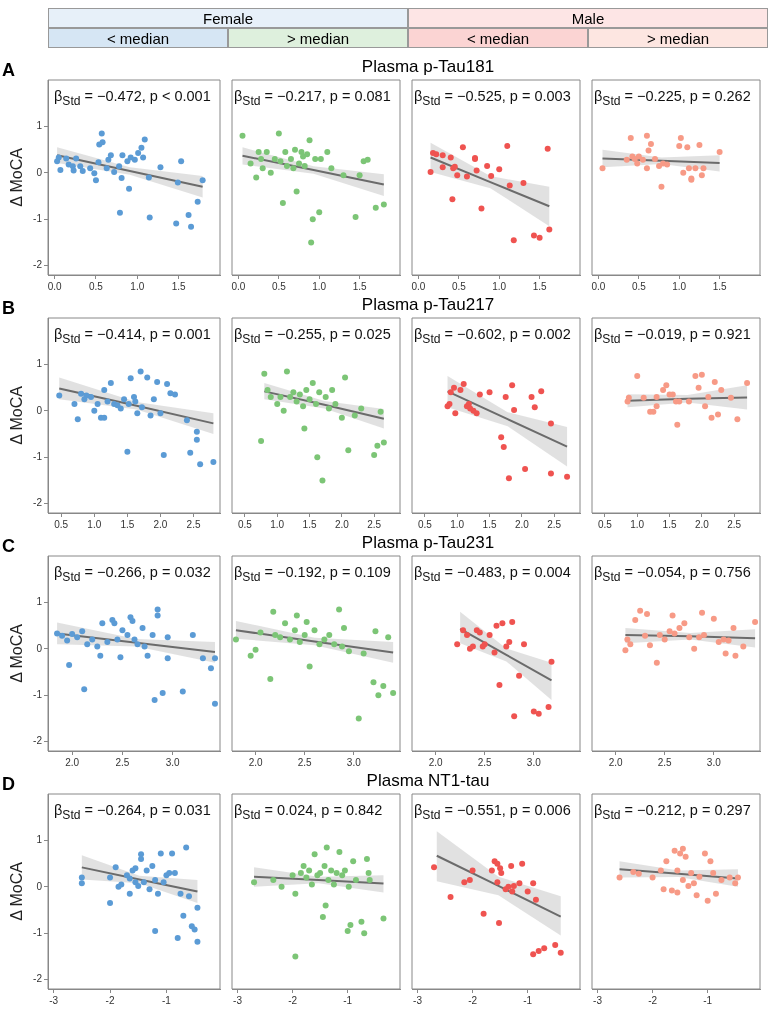  I want to click on annotation: β$_{Std}$ = −0.551, p = 0.006, so click(492, 812).